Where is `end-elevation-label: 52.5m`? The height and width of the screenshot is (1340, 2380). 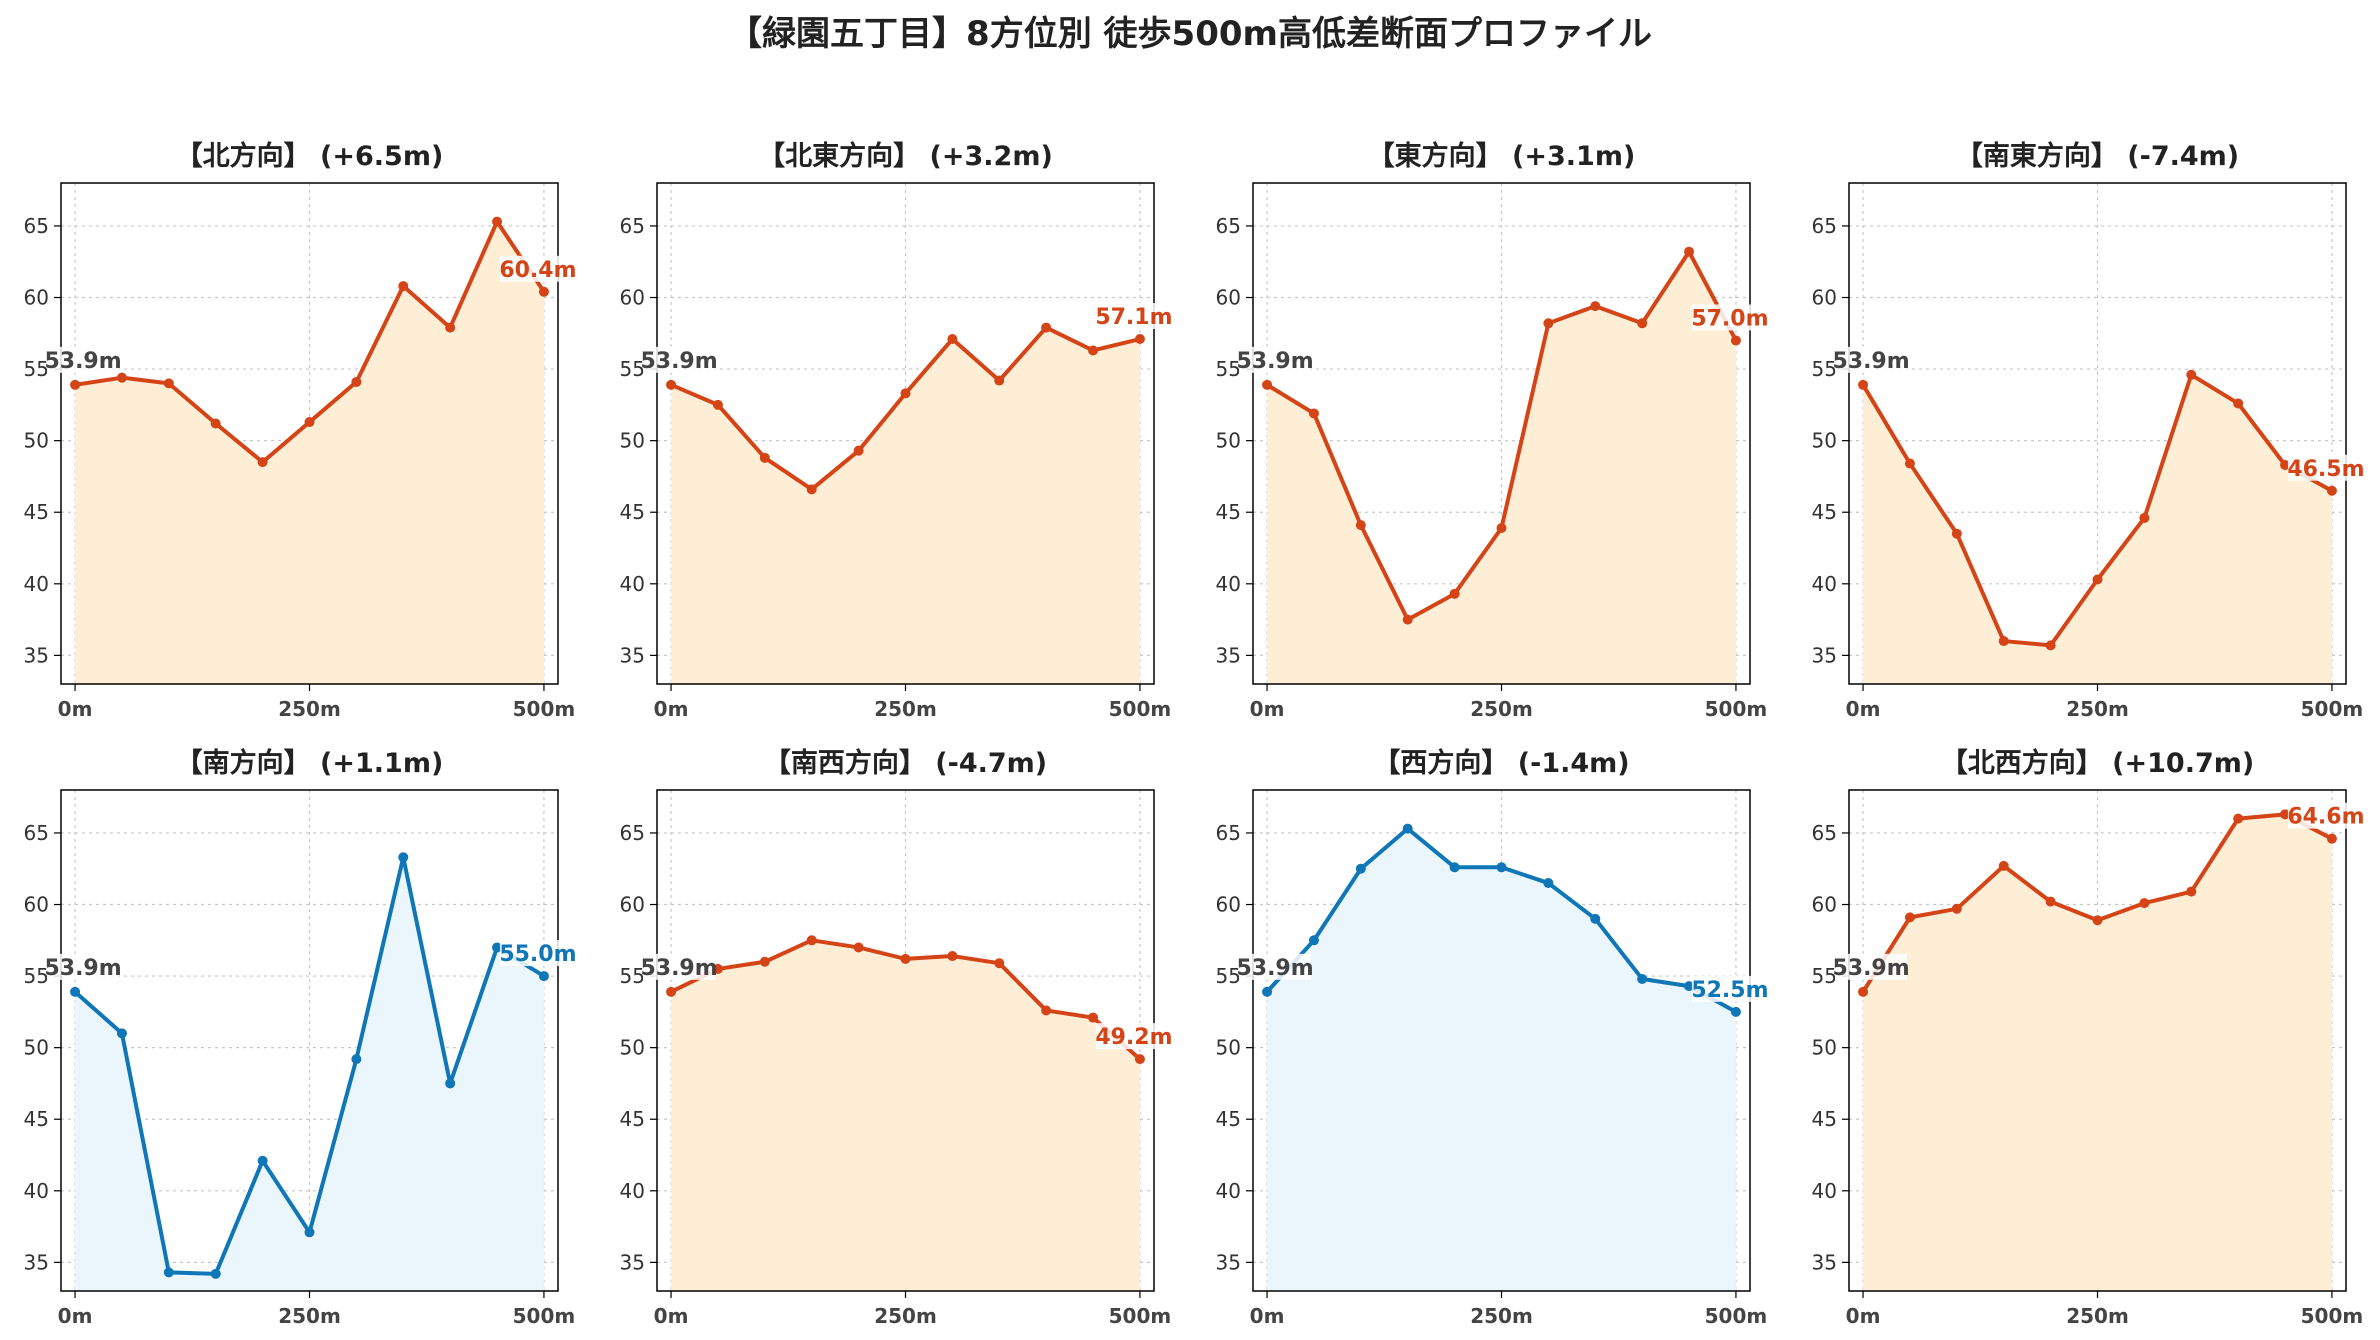
end-elevation-label: 52.5m is located at coordinates (1729, 990).